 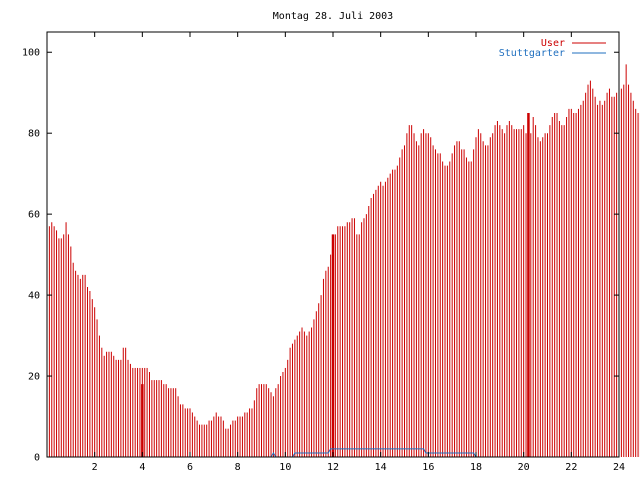 I want to click on stuttgarter-line, so click(x=333, y=453).